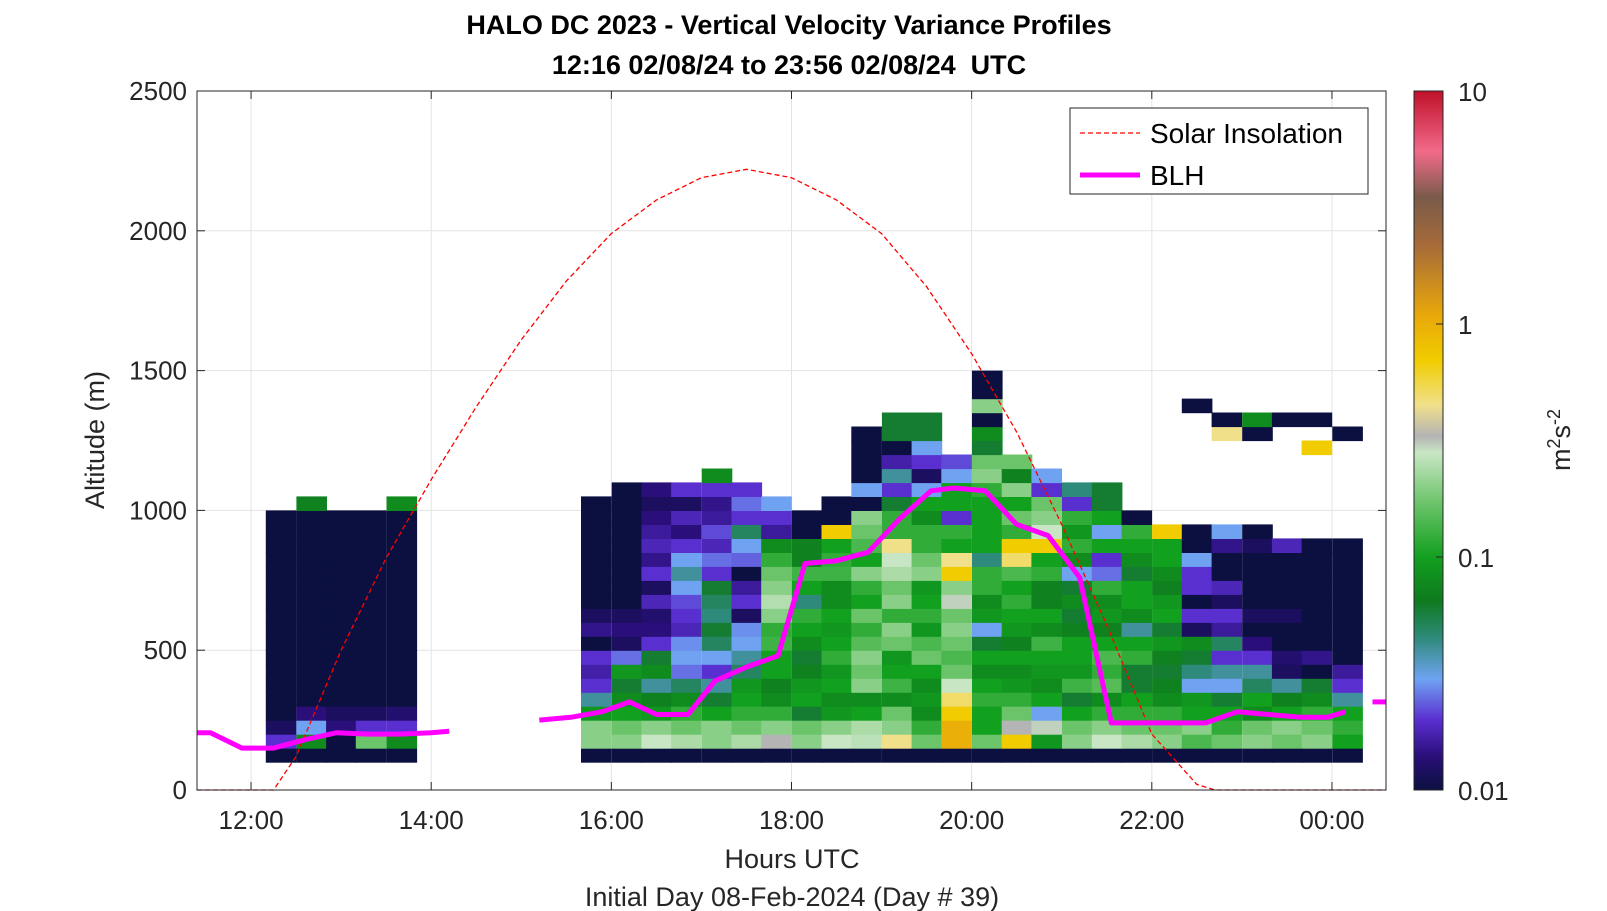  What do you see at coordinates (792, 896) in the screenshot?
I see `footer-label: Initial Day 08-Feb-2024 (Day # 39)` at bounding box center [792, 896].